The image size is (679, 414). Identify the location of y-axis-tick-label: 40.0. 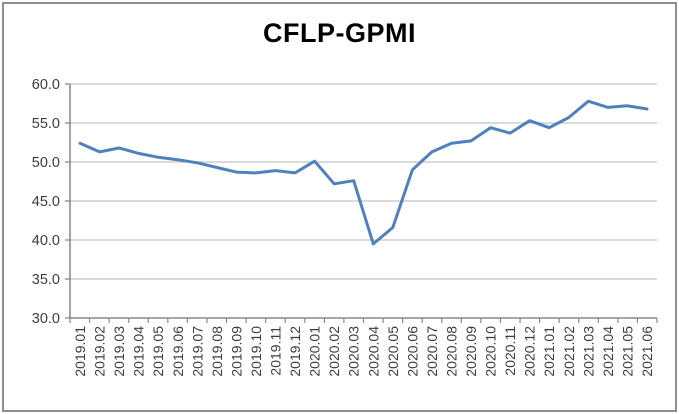
(46, 241).